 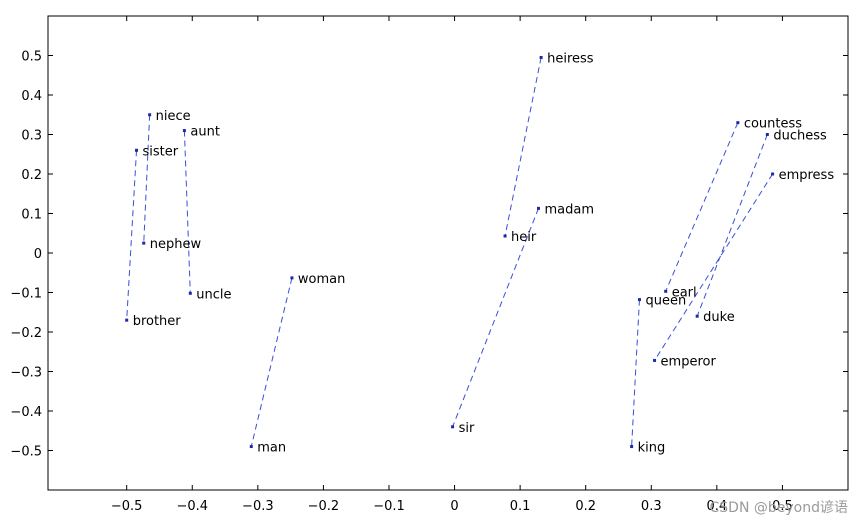 What do you see at coordinates (689, 361) in the screenshot?
I see `label-emperor: emperor` at bounding box center [689, 361].